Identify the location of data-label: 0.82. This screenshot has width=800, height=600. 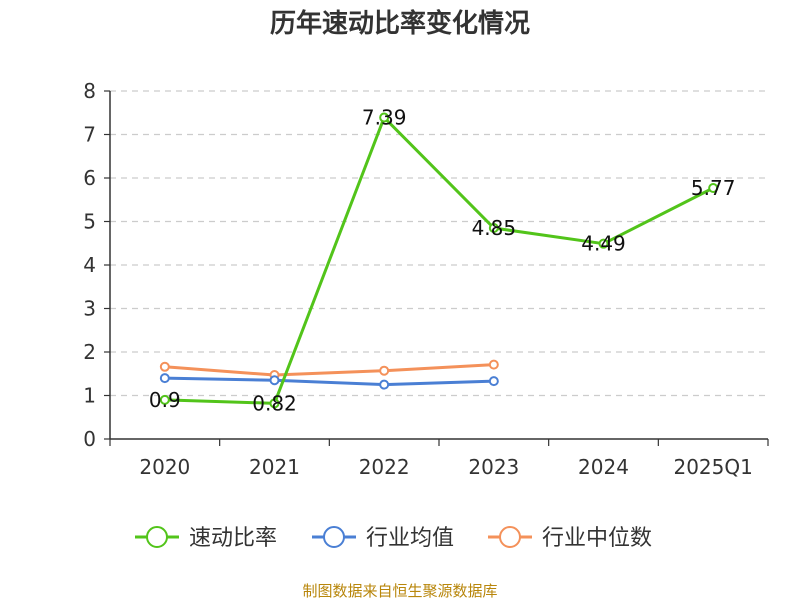
(274, 403).